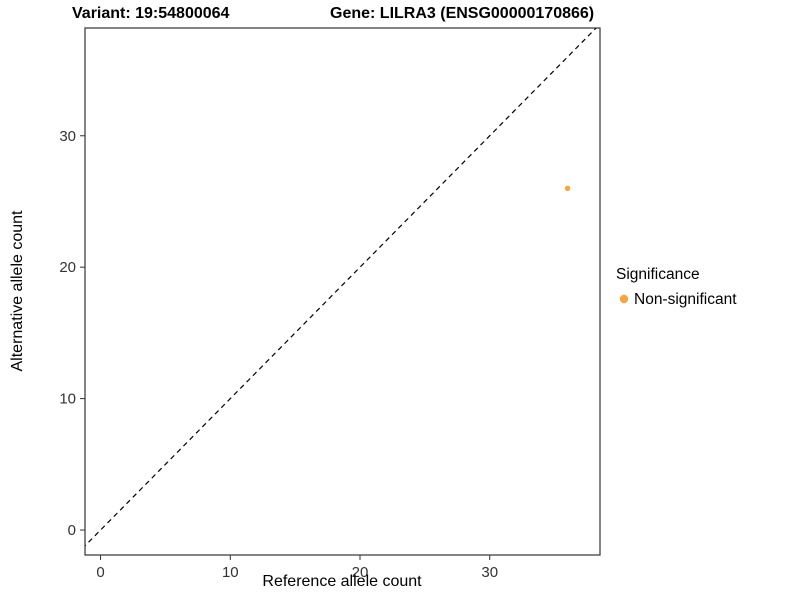 This screenshot has height=600, width=800. I want to click on x-axis-label: Reference allele count, so click(342, 581).